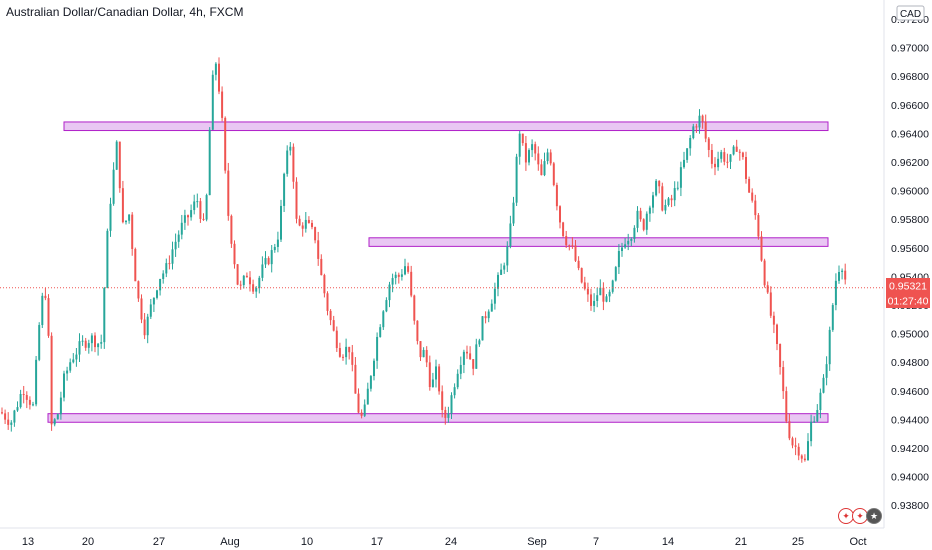  I want to click on last-price-tag-bg, so click(908, 285).